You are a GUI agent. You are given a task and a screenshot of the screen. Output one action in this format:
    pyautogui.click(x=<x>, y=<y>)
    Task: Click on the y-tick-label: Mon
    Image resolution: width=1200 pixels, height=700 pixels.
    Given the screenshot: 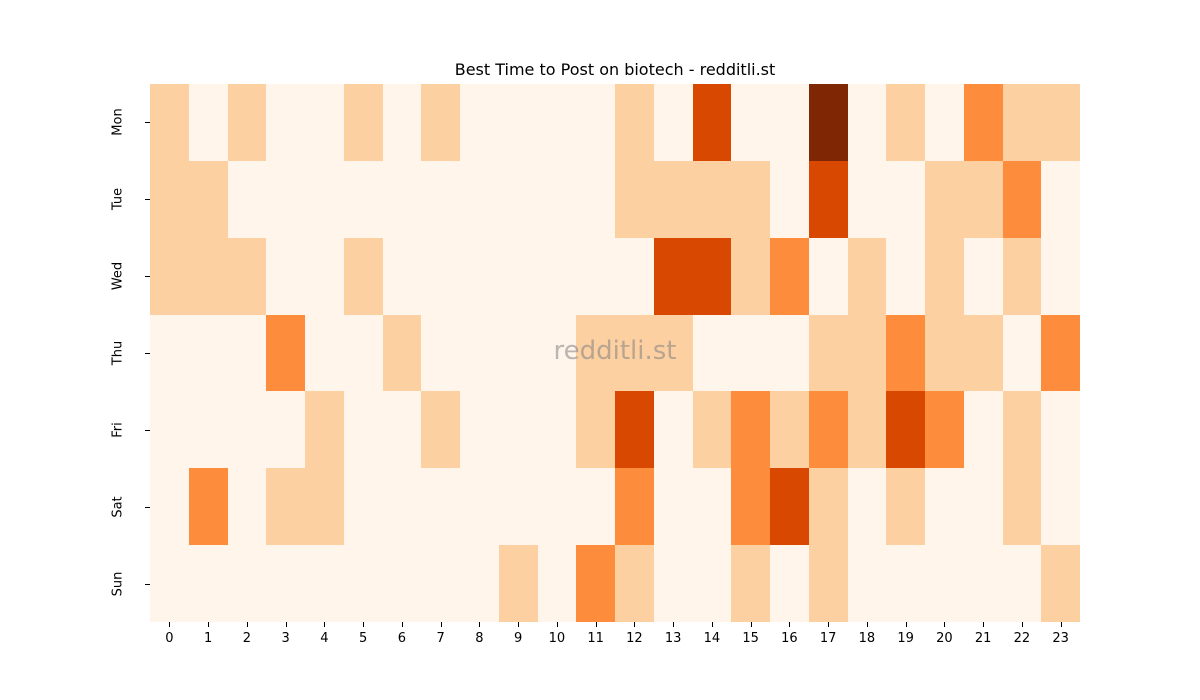 What is the action you would take?
    pyautogui.click(x=118, y=122)
    